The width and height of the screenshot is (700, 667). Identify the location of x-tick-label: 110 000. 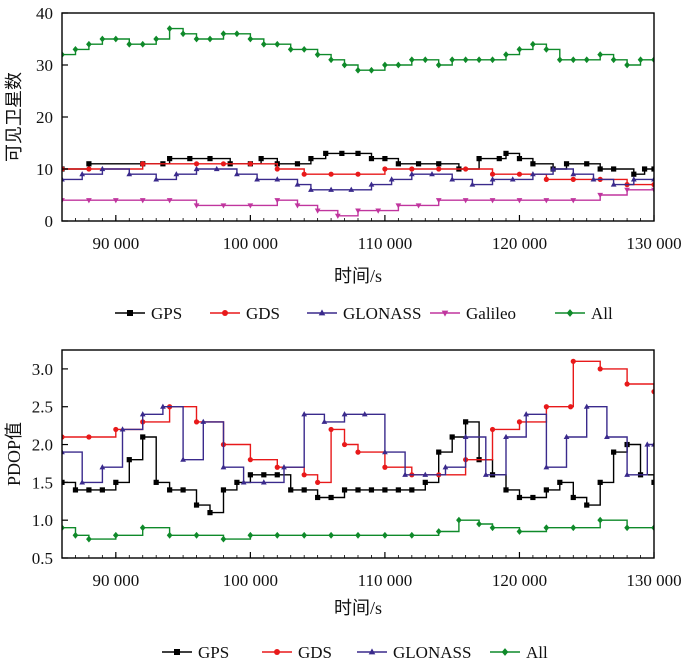
(385, 580).